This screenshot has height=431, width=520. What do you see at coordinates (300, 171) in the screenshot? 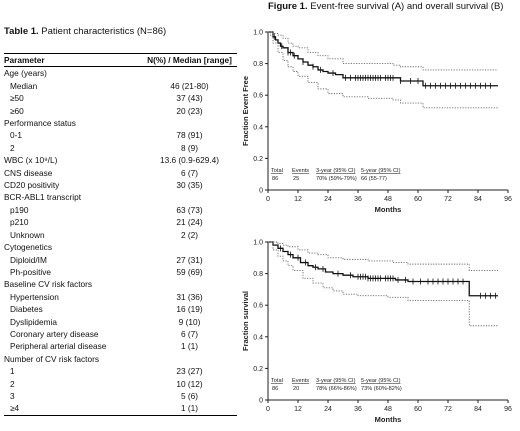
I see `stats-header: Events` at bounding box center [300, 171].